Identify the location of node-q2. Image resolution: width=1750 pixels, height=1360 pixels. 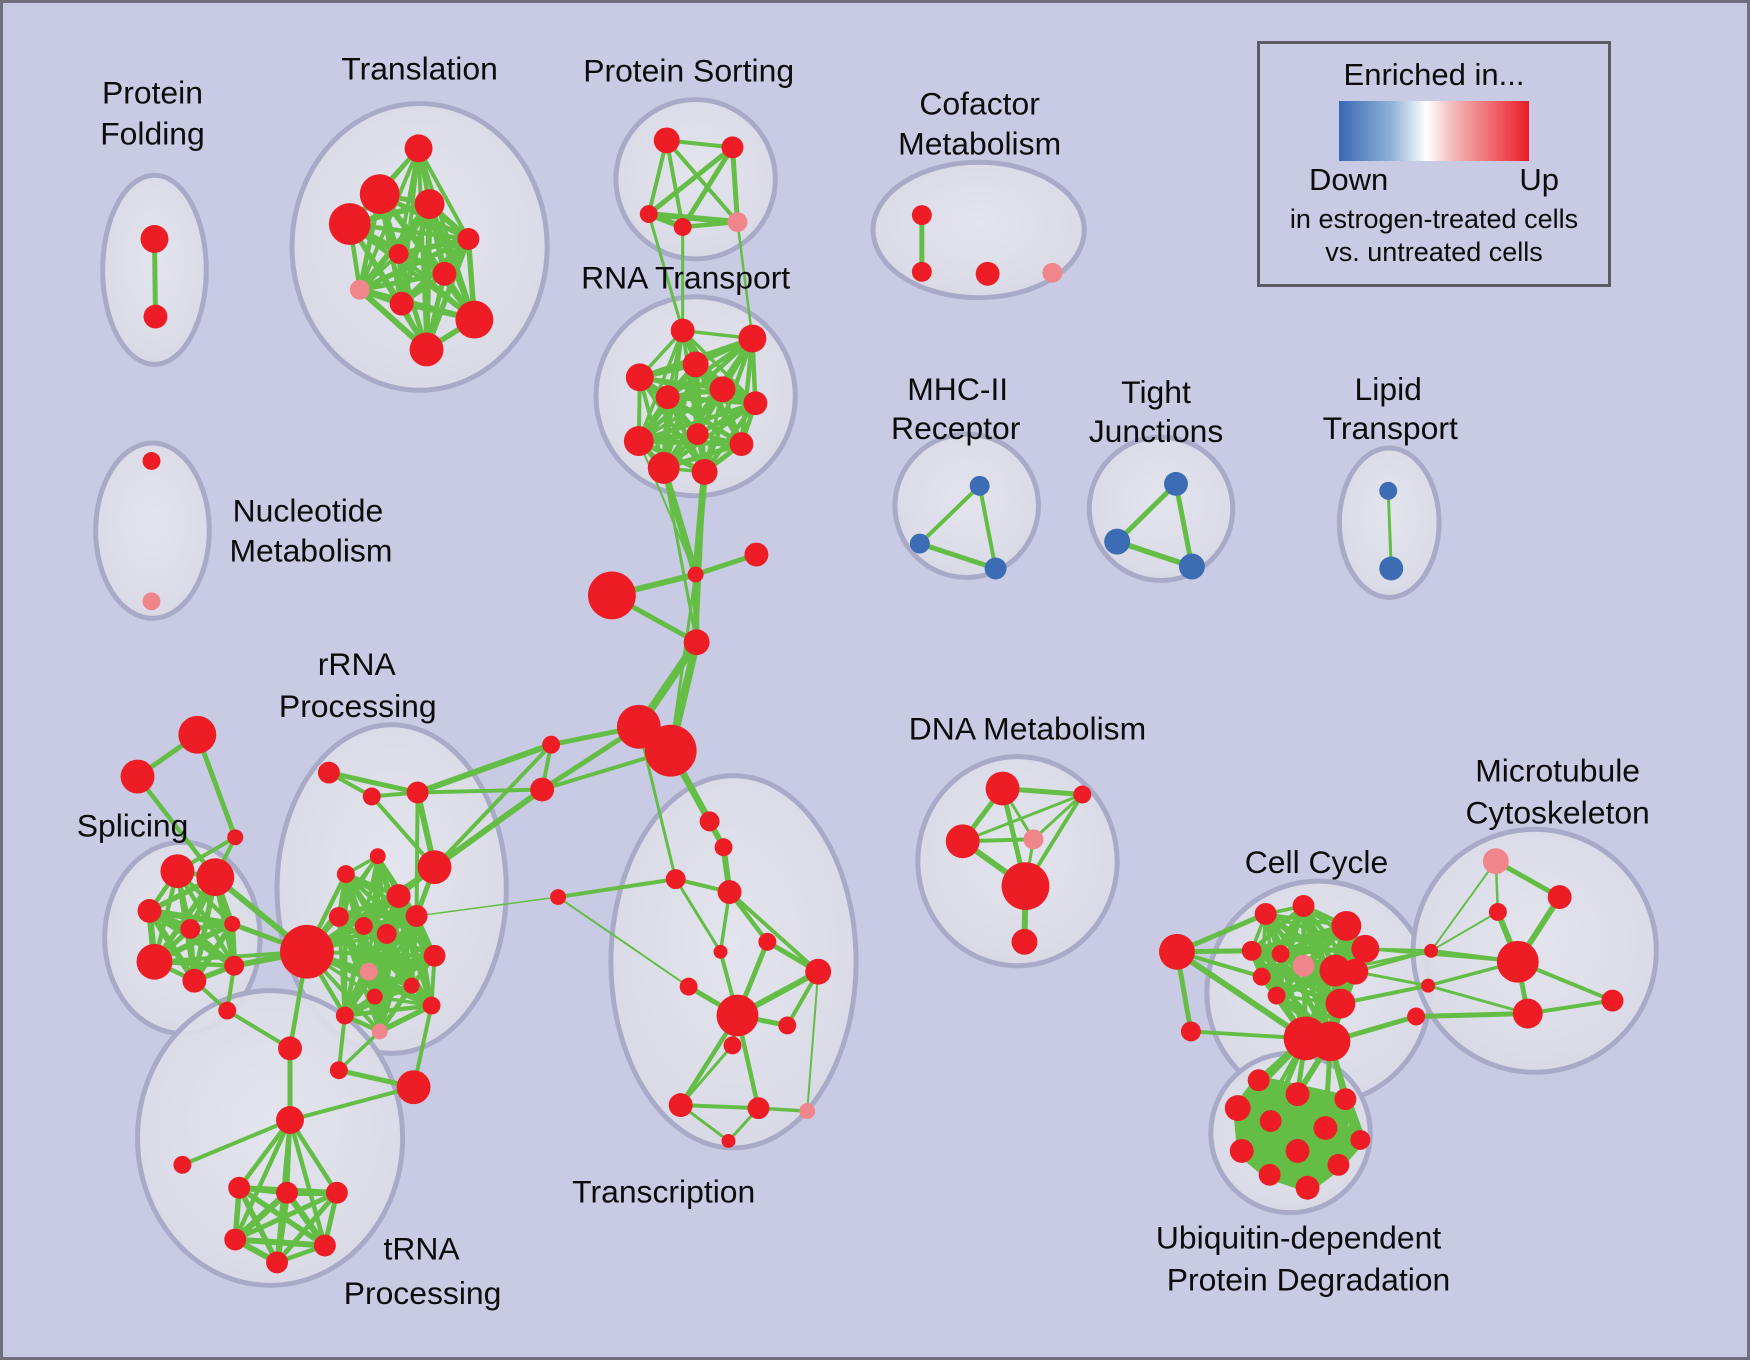
(338, 1070).